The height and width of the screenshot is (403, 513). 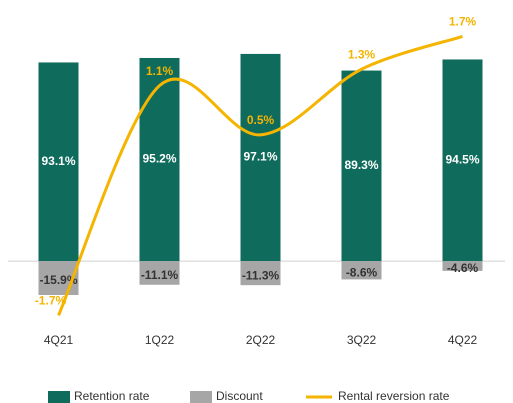 I want to click on x-tick-label: 2Q22, so click(x=261, y=340).